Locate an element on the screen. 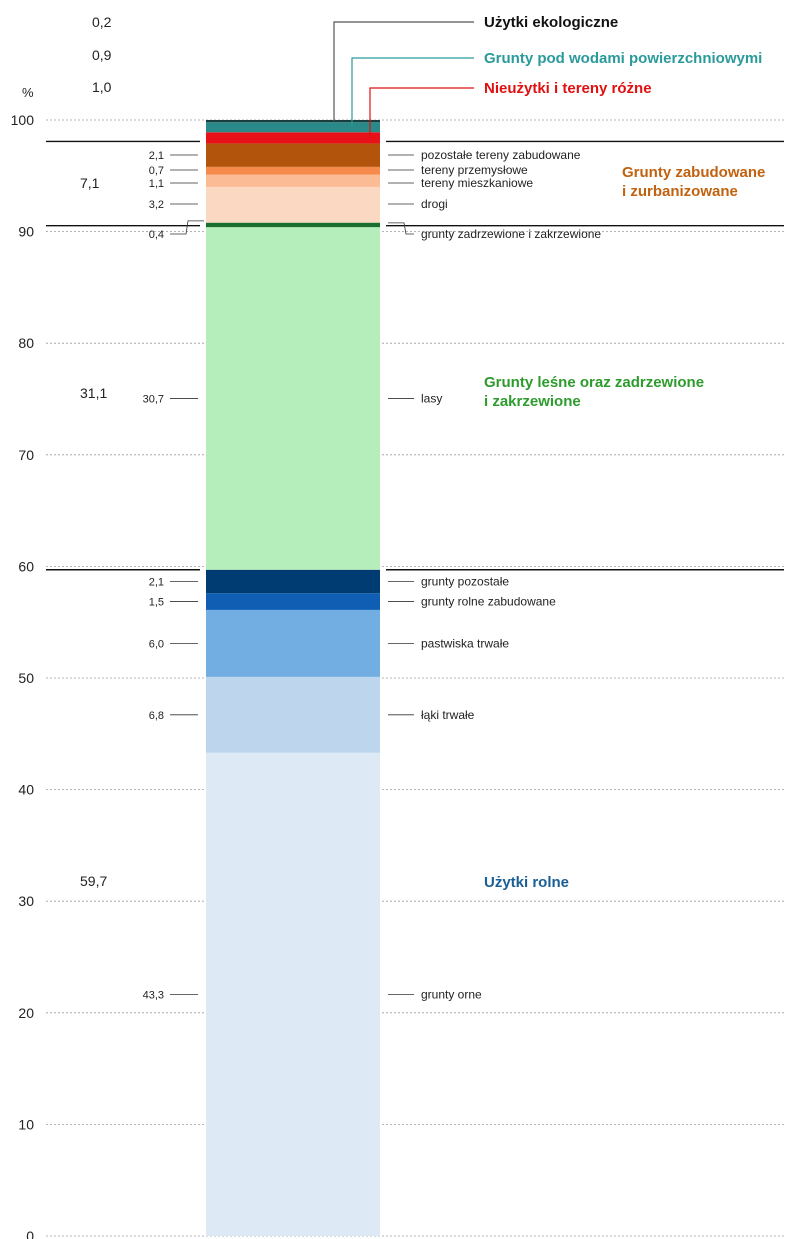 The height and width of the screenshot is (1239, 792). y-tick-20: 20 is located at coordinates (26, 1013).